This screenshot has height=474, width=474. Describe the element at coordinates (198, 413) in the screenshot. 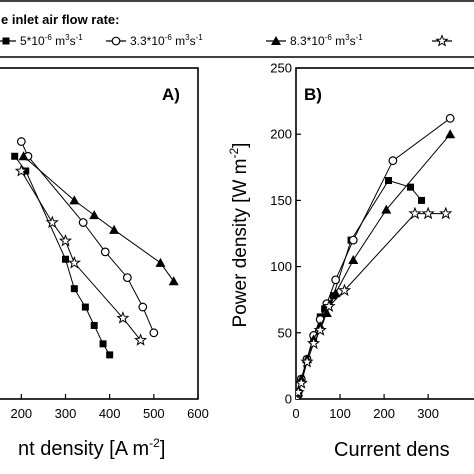

I see `panel-a-xtick-label: 600` at that location.